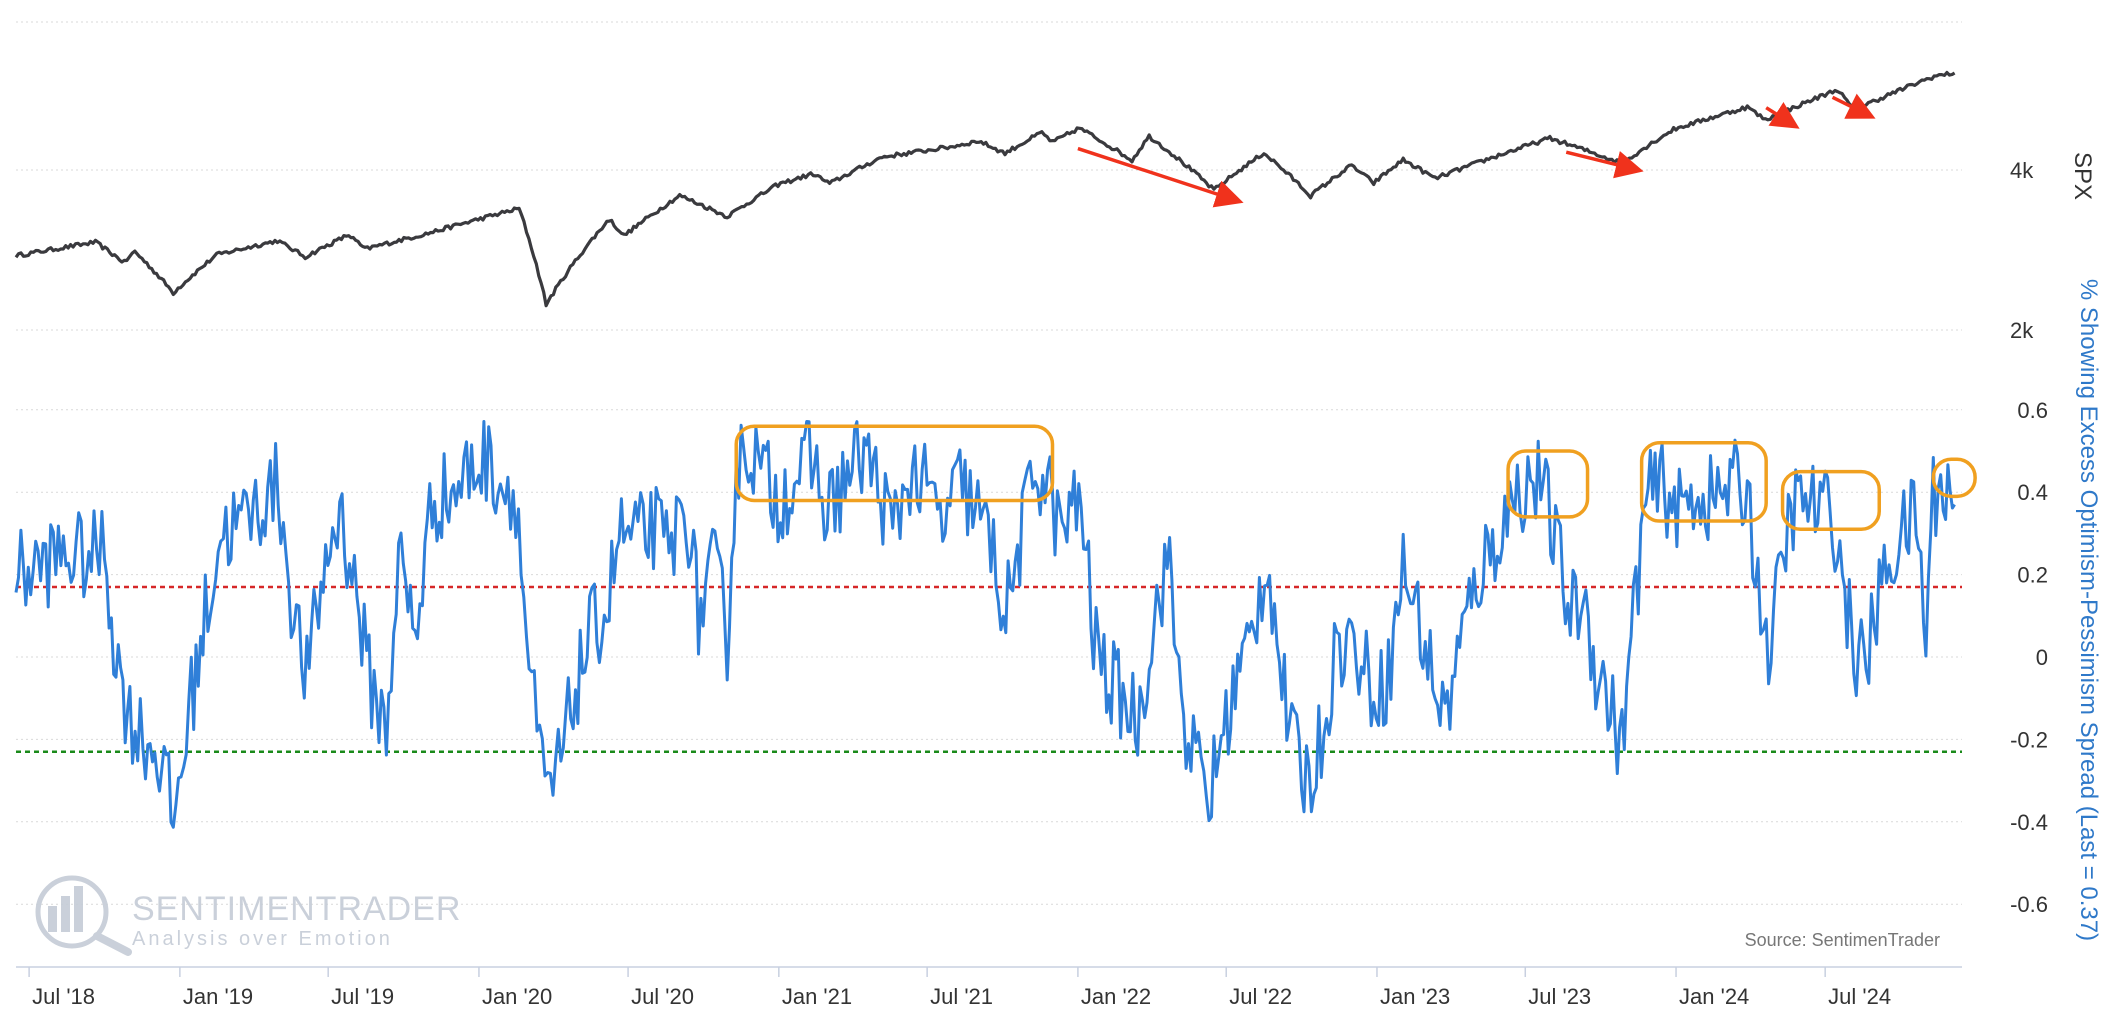 This screenshot has height=1026, width=2122. I want to click on x-tick-label: Jul '22, so click(1260, 996).